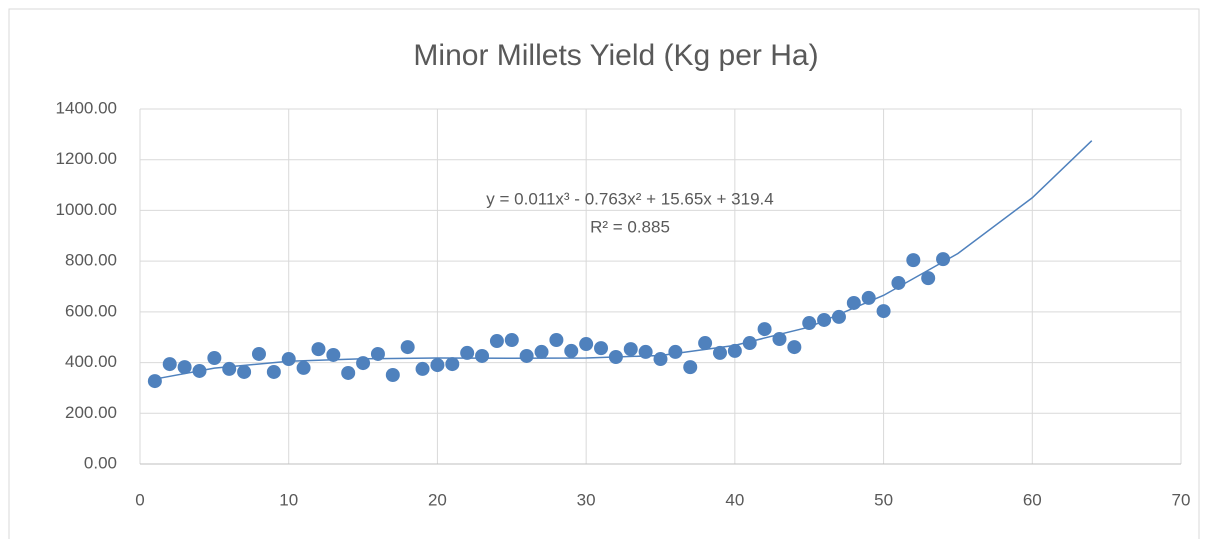 The image size is (1207, 539). What do you see at coordinates (630, 226) in the screenshot?
I see `annotation: R² = 0.885` at bounding box center [630, 226].